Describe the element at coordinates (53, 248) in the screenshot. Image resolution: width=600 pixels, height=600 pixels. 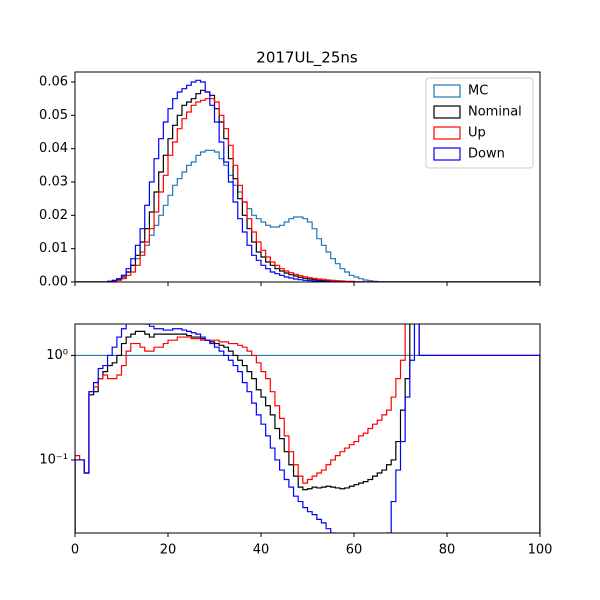
I see `y-tick-label: 0.01` at that location.